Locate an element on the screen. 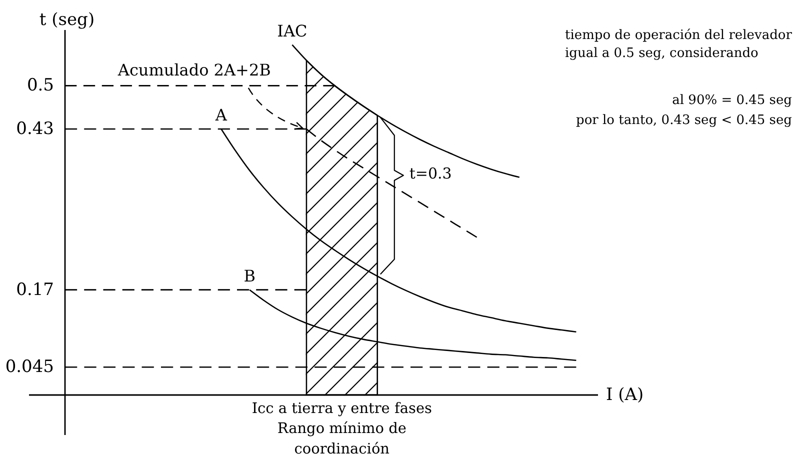 The height and width of the screenshot is (469, 798). y-tick-label: 0.5 is located at coordinates (40, 86).